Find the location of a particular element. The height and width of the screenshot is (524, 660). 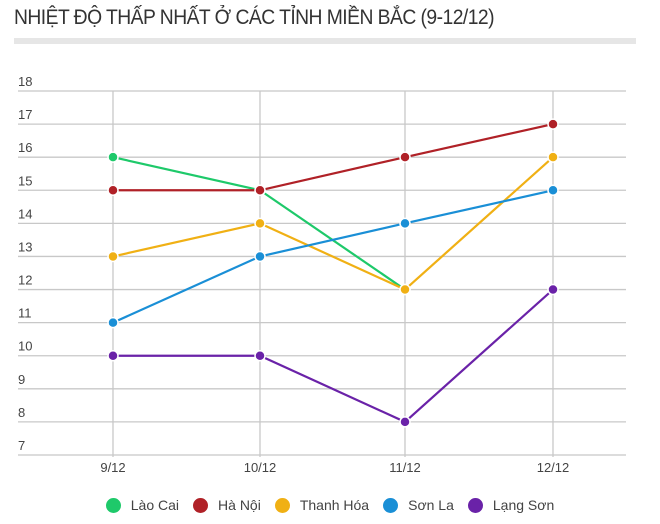

legend-label: Sơn La is located at coordinates (431, 505).